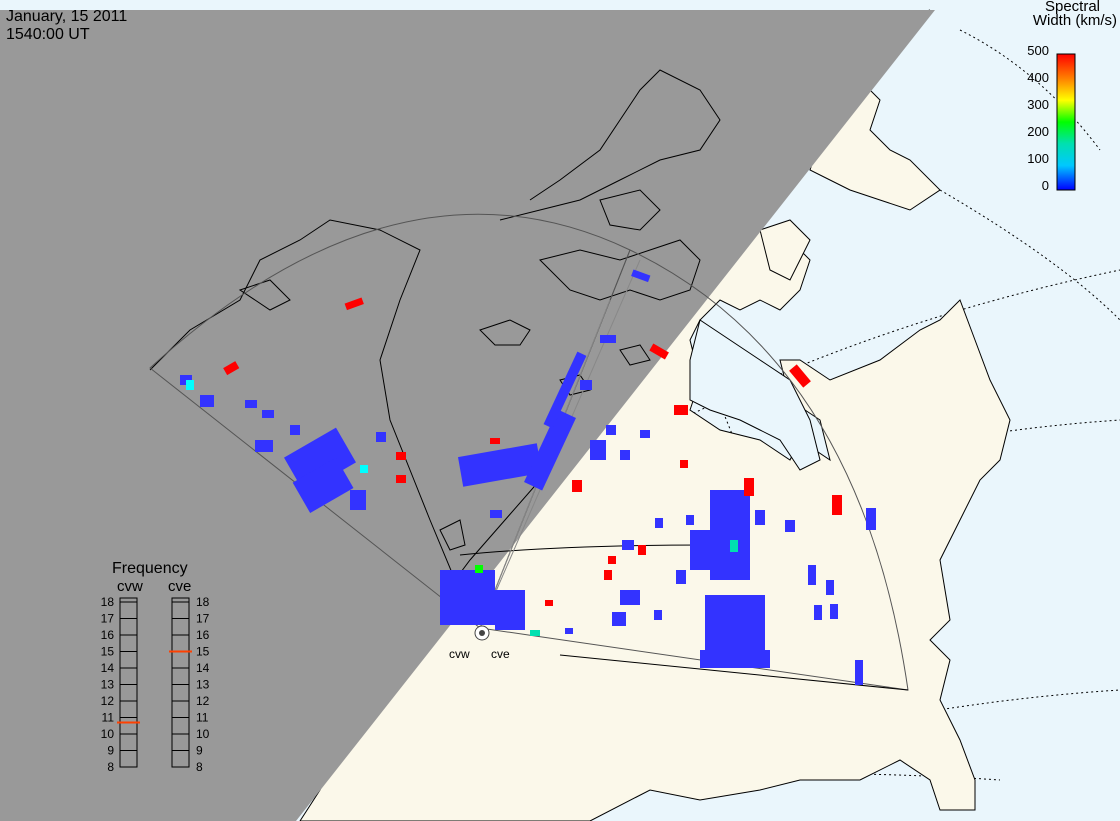  What do you see at coordinates (130, 586) in the screenshot?
I see `frequency-column-cvw: cvw` at bounding box center [130, 586].